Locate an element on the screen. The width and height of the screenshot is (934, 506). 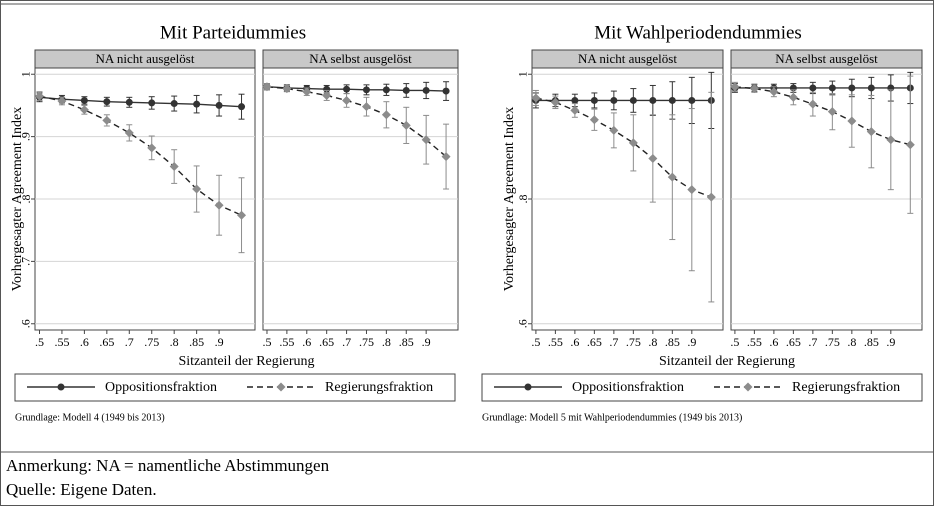
y-tick-label: 1 is located at coordinates (26, 74).